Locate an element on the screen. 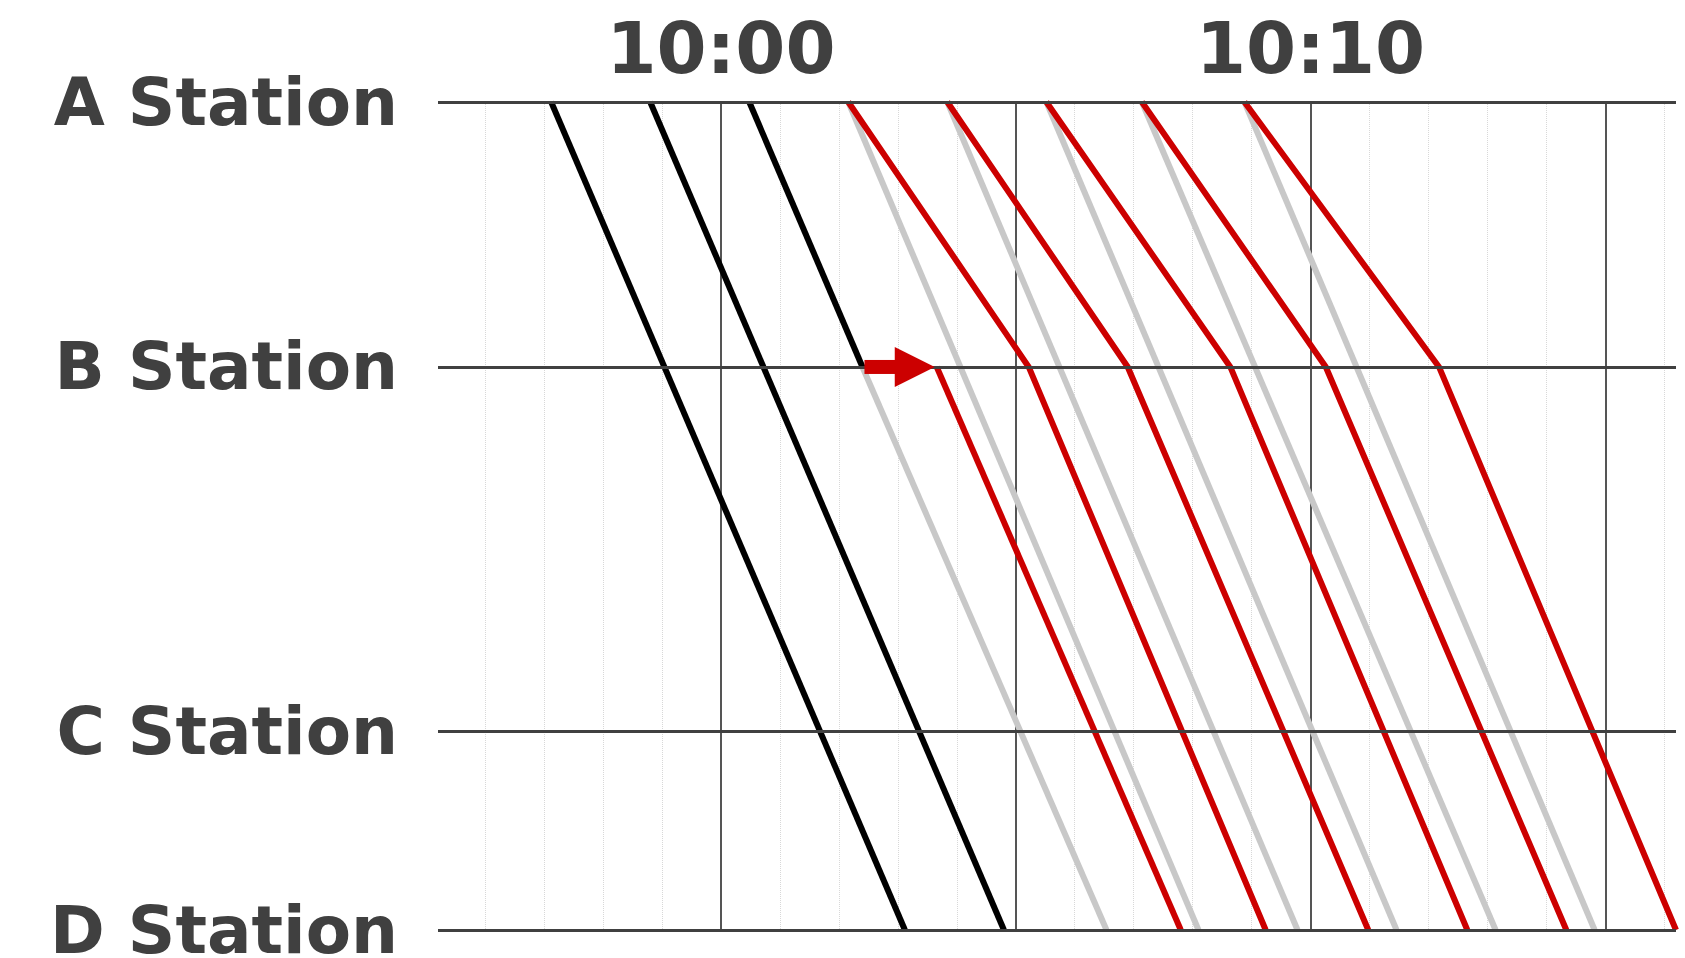 This screenshot has width=1685, height=958. ref-line-label: C Station is located at coordinates (227, 731).